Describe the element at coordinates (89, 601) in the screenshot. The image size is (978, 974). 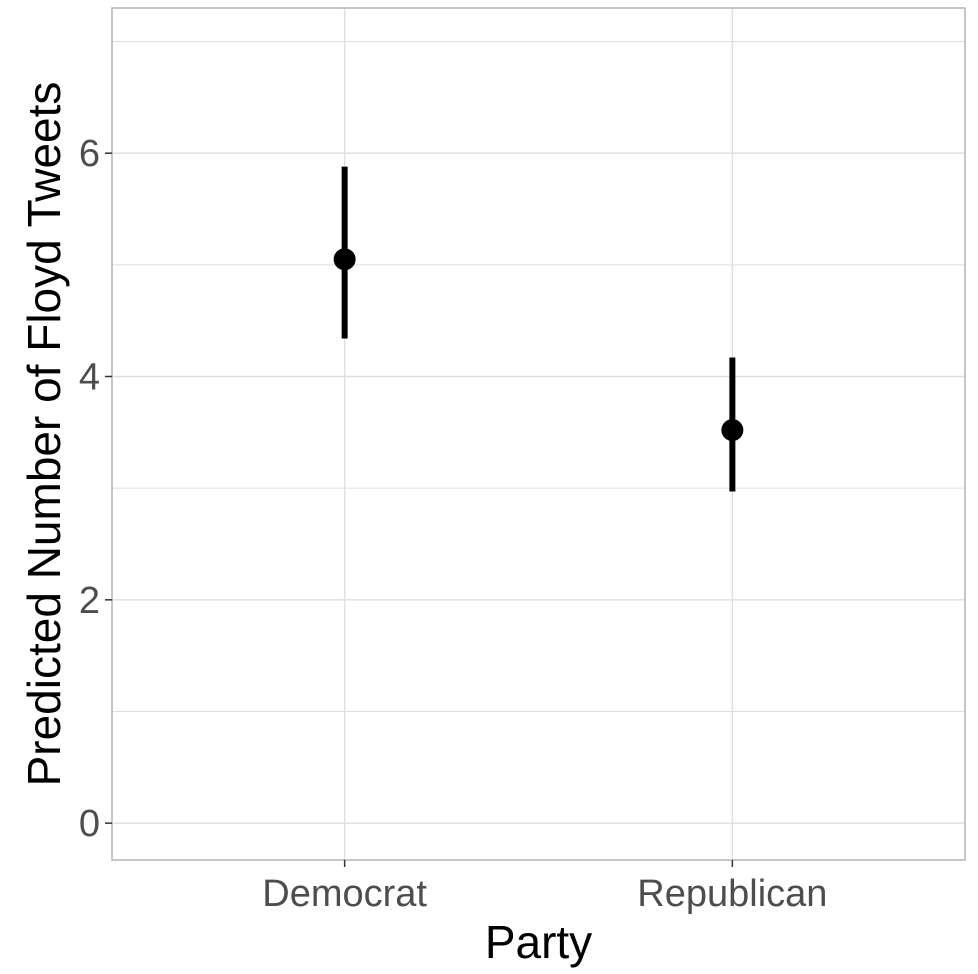
I see `y-tick-label: 2` at that location.